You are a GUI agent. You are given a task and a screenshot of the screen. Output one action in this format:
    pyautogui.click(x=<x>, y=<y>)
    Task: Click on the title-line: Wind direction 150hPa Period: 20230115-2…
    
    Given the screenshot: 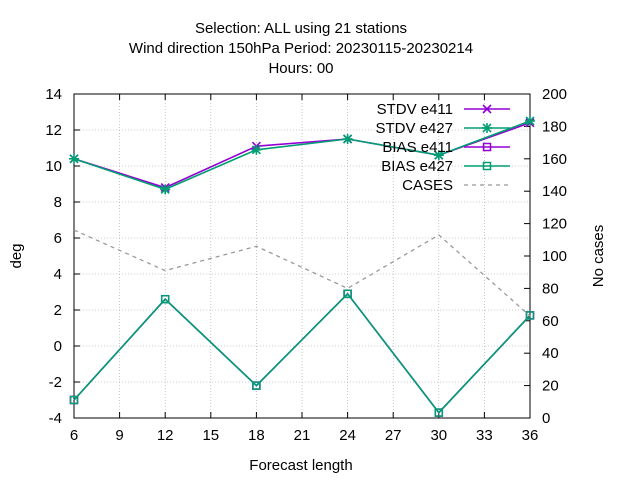 What is the action you would take?
    pyautogui.click(x=301, y=48)
    